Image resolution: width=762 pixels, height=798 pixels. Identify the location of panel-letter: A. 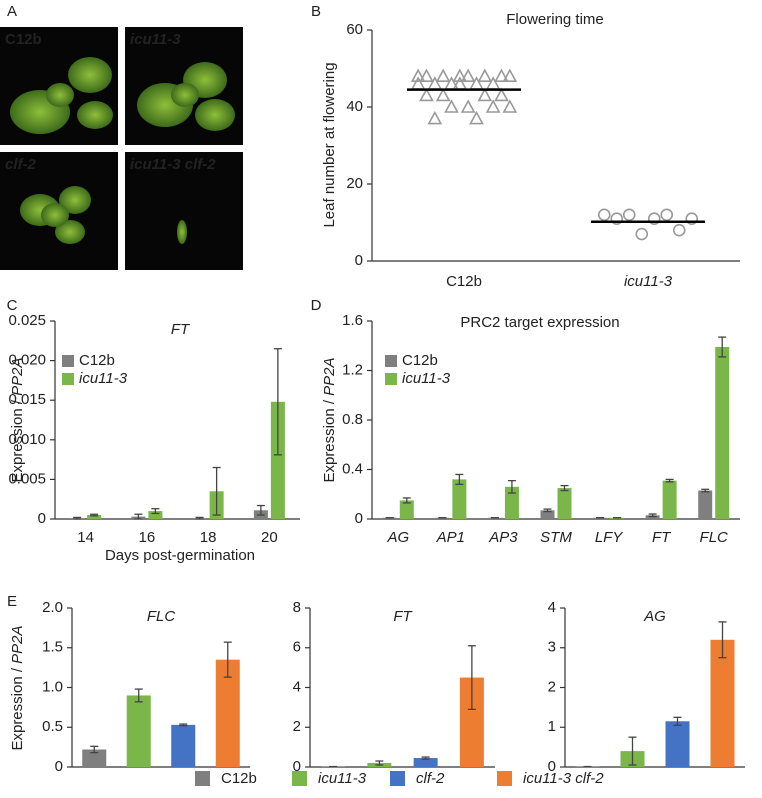
(12, 11).